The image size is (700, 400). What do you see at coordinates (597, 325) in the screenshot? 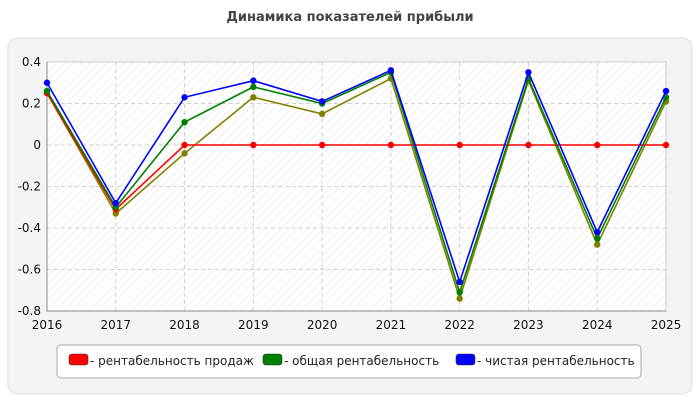
I see `x-tick-label: 2024` at bounding box center [597, 325].